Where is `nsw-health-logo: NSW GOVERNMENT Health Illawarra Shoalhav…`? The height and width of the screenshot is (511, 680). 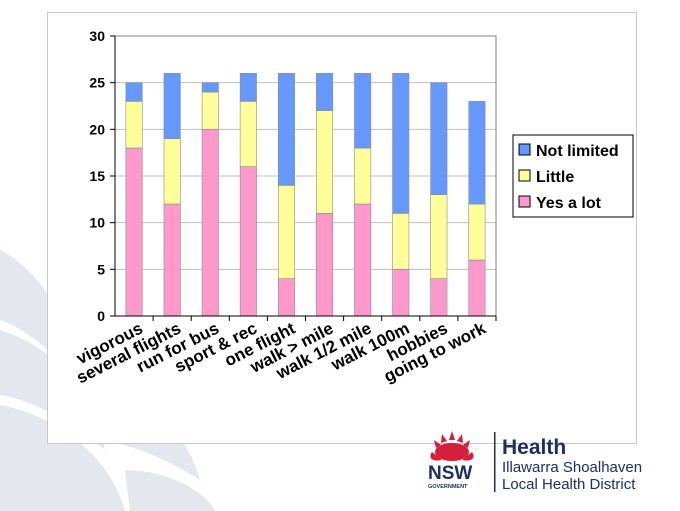
nsw-health-logo: NSW GOVERNMENT Health Illawarra Shoalhav… is located at coordinates (535, 462).